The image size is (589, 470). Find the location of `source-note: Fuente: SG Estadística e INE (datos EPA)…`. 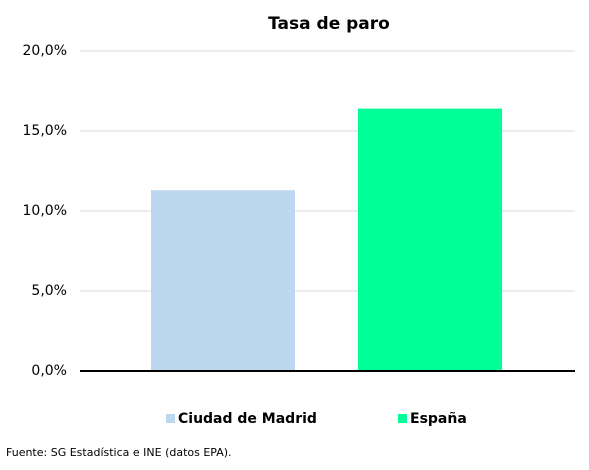

source-note: Fuente: SG Estadística e INE (datos EPA)… is located at coordinates (119, 452).